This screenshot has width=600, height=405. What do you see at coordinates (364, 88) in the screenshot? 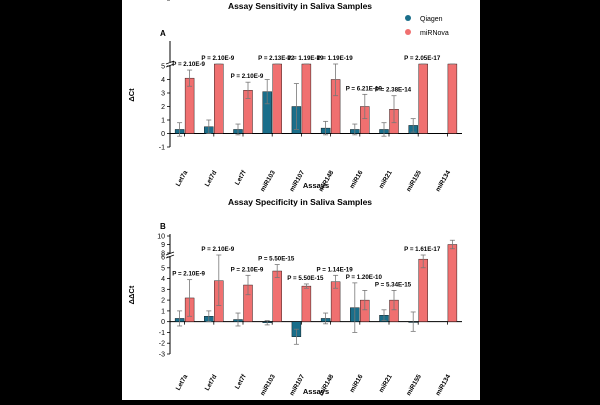
I see `p-value-annotation-mir16: P = 6.21E-19` at bounding box center [364, 88].